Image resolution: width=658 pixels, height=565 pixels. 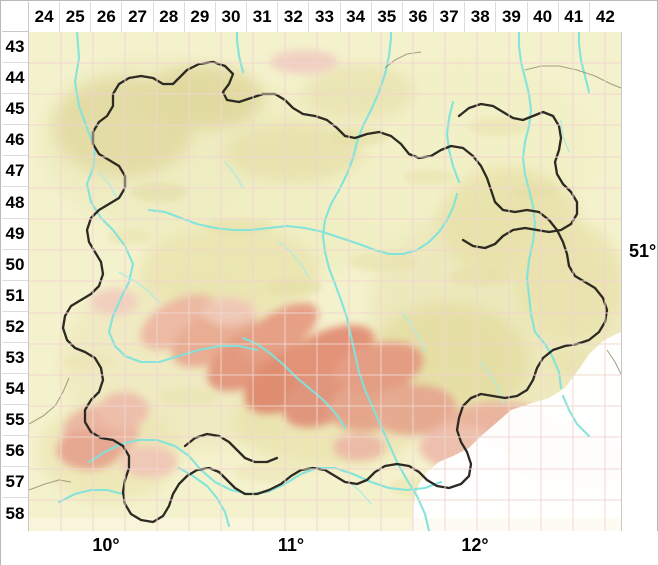 What do you see at coordinates (15, 390) in the screenshot?
I see `grid-row-label-54: 54` at bounding box center [15, 390].